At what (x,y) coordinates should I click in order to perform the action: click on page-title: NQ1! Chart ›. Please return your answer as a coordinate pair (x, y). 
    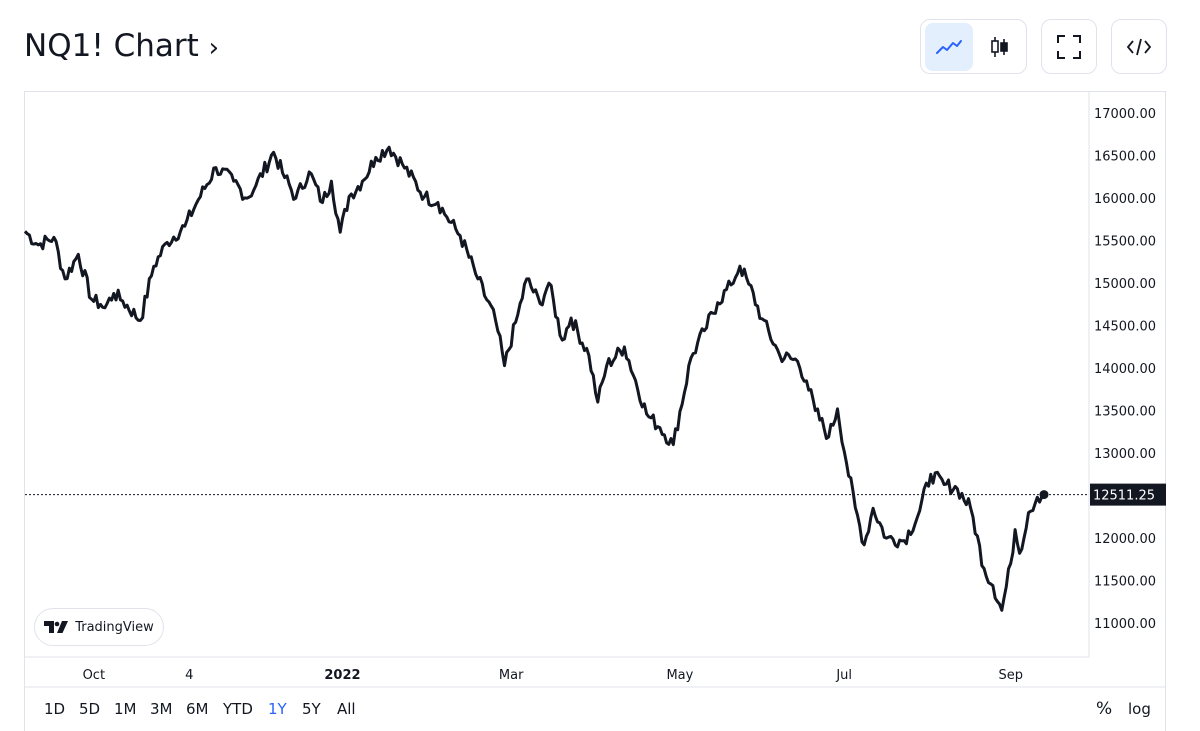
    Looking at the image, I should click on (121, 47).